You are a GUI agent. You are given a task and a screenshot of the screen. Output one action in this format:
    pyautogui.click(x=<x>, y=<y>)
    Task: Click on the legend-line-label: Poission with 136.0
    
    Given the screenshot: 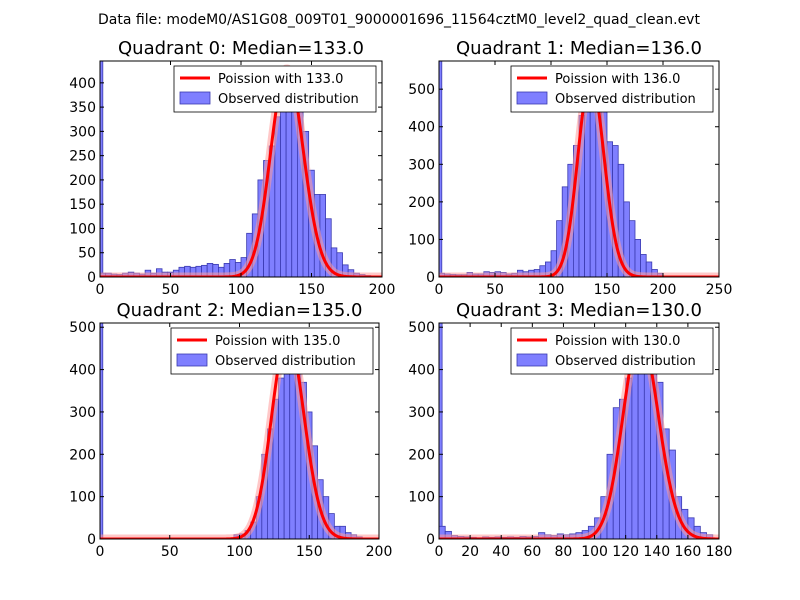 What is the action you would take?
    pyautogui.click(x=617, y=79)
    